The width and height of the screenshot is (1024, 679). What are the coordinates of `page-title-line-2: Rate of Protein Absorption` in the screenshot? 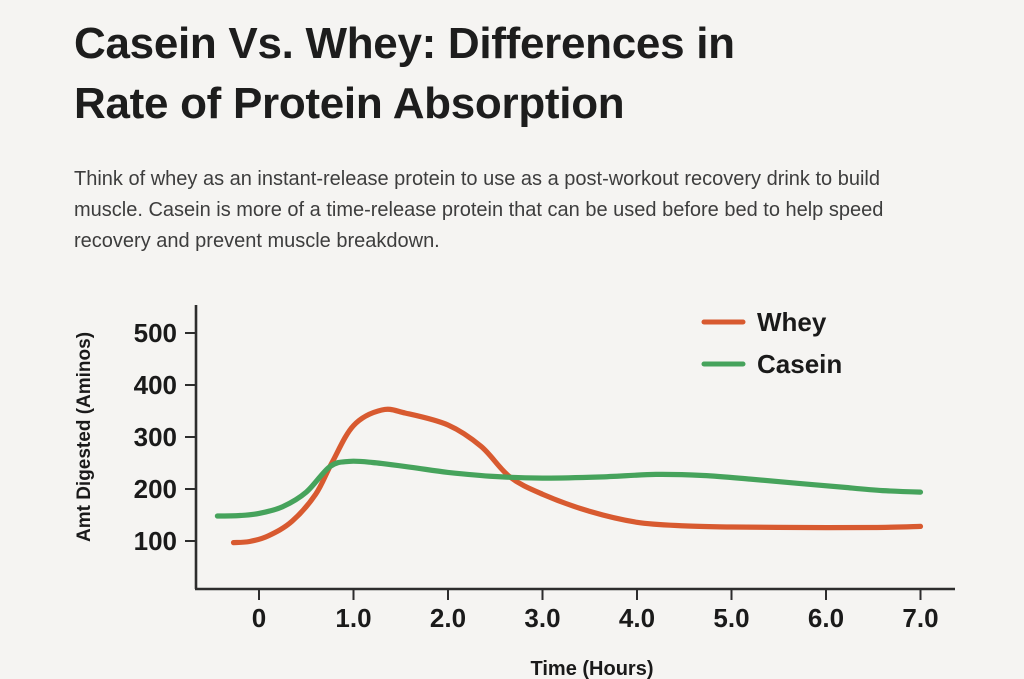 It's located at (349, 103).